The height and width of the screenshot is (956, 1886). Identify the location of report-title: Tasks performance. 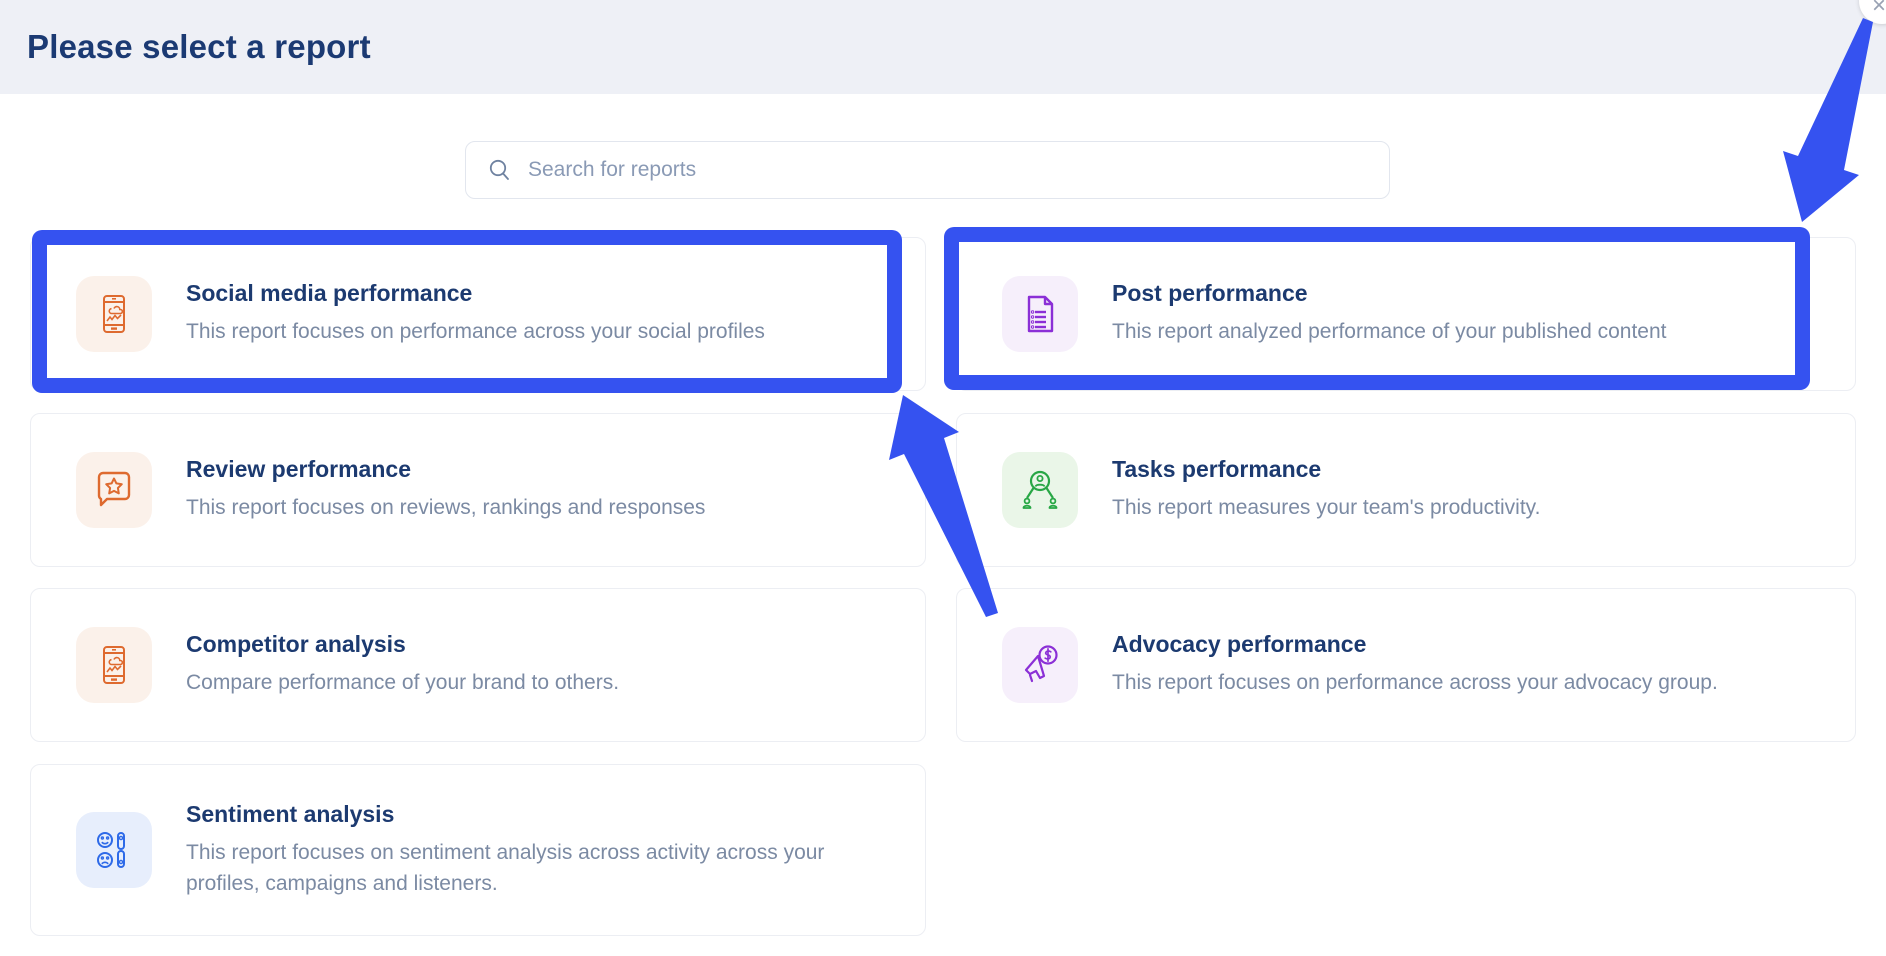
(1217, 469).